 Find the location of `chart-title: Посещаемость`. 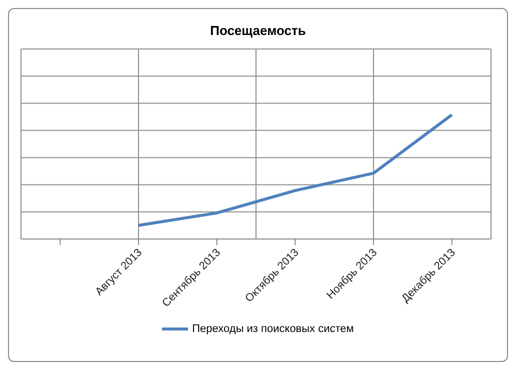

chart-title: Посещаемость is located at coordinates (258, 30).